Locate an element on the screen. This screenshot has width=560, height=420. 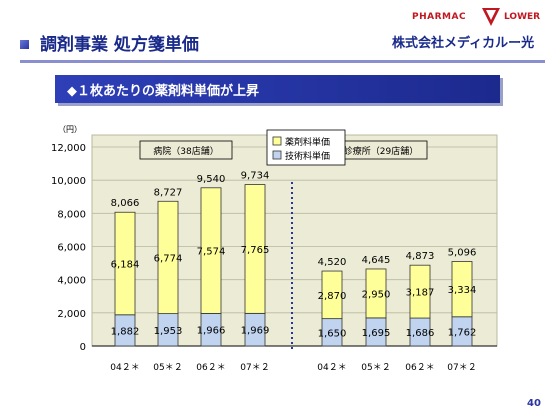
y-tick-label: 2,000 is located at coordinates (71, 314).